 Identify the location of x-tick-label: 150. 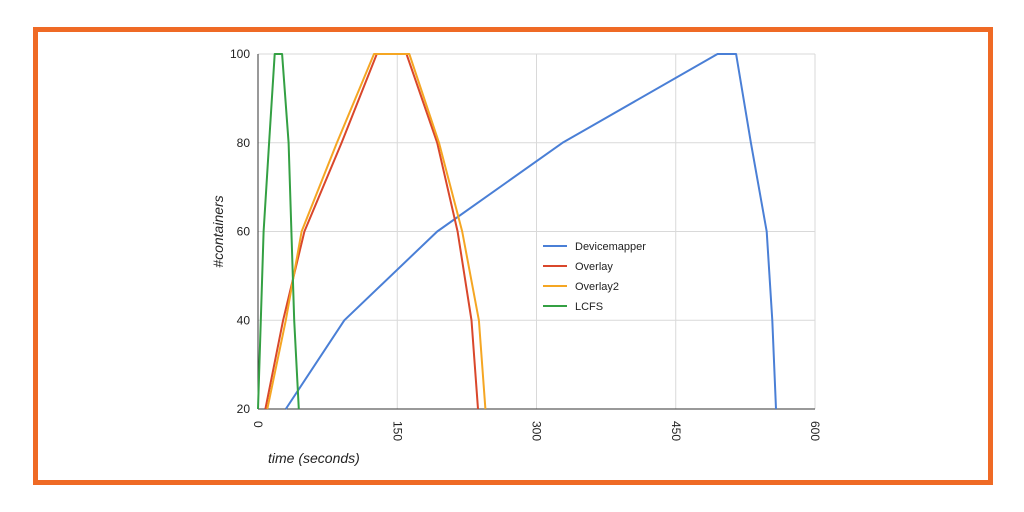
(397, 431).